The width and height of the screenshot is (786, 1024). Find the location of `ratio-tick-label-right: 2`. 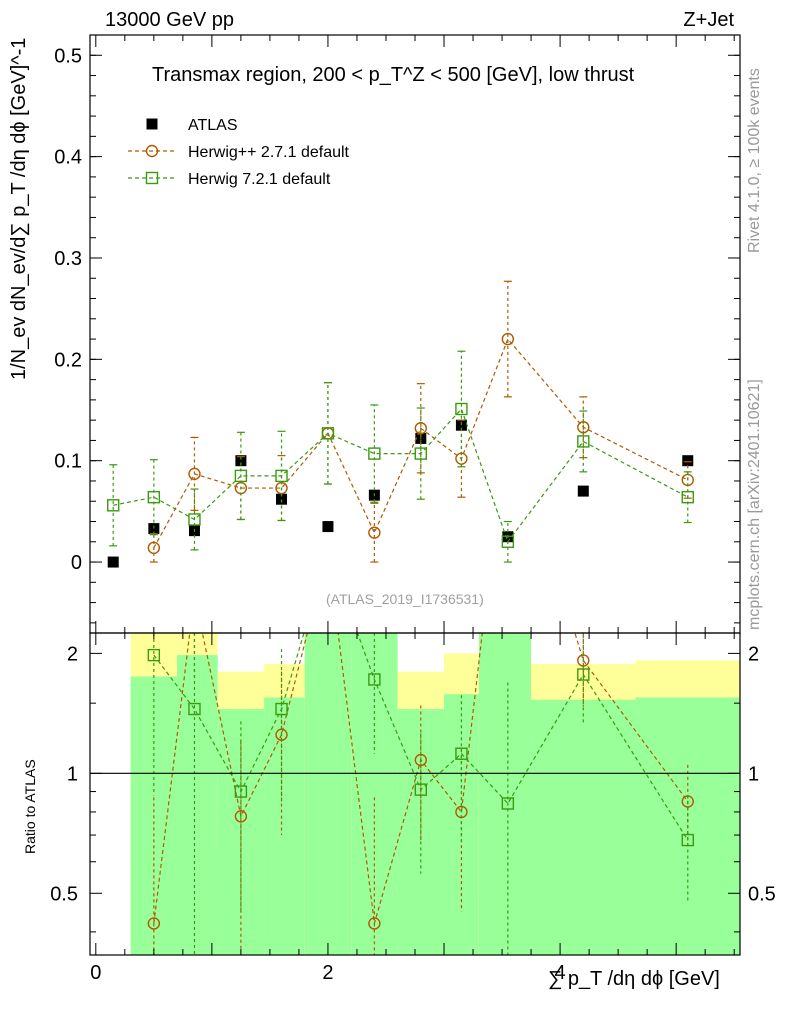

ratio-tick-label-right: 2 is located at coordinates (753, 654).